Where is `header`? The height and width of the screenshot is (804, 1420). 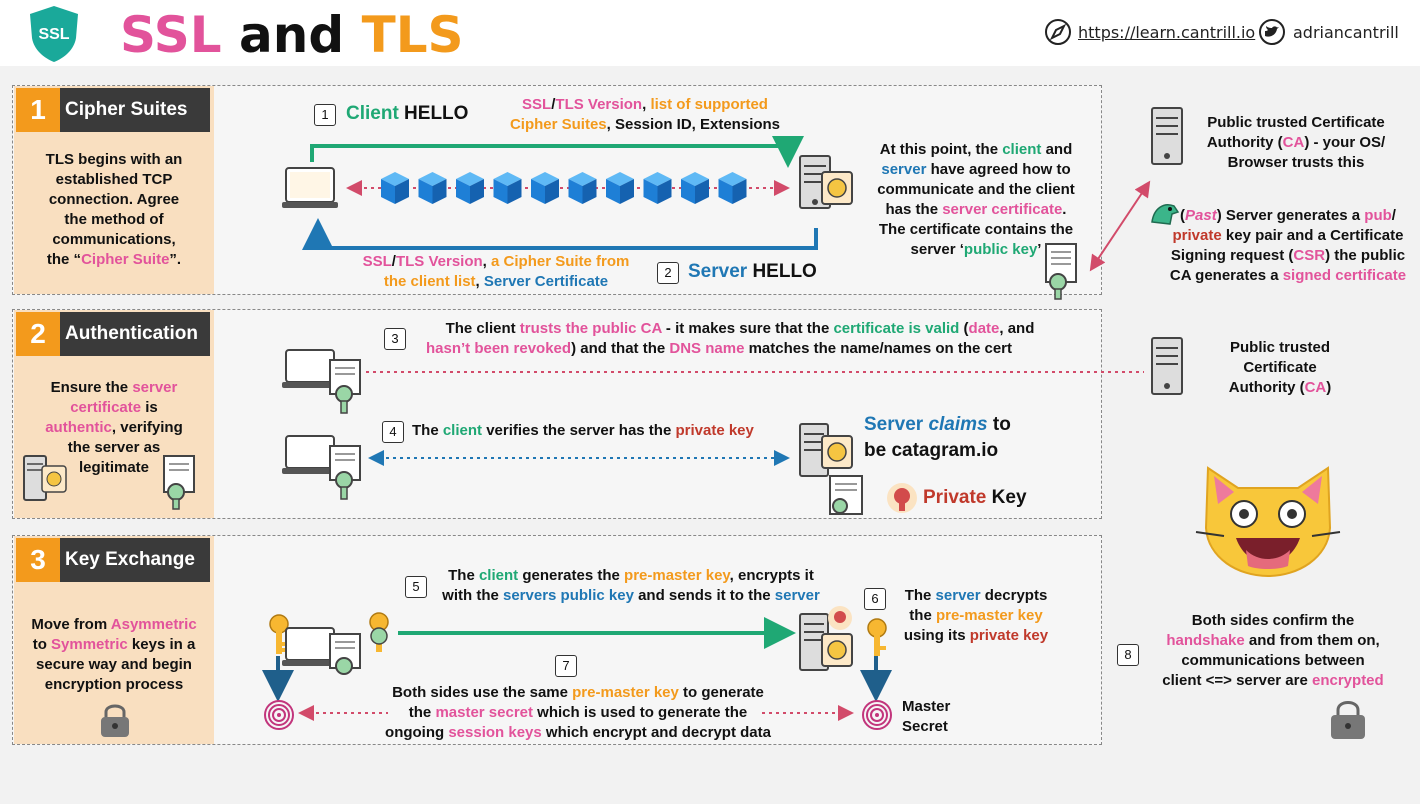
header is located at coordinates (710, 33).